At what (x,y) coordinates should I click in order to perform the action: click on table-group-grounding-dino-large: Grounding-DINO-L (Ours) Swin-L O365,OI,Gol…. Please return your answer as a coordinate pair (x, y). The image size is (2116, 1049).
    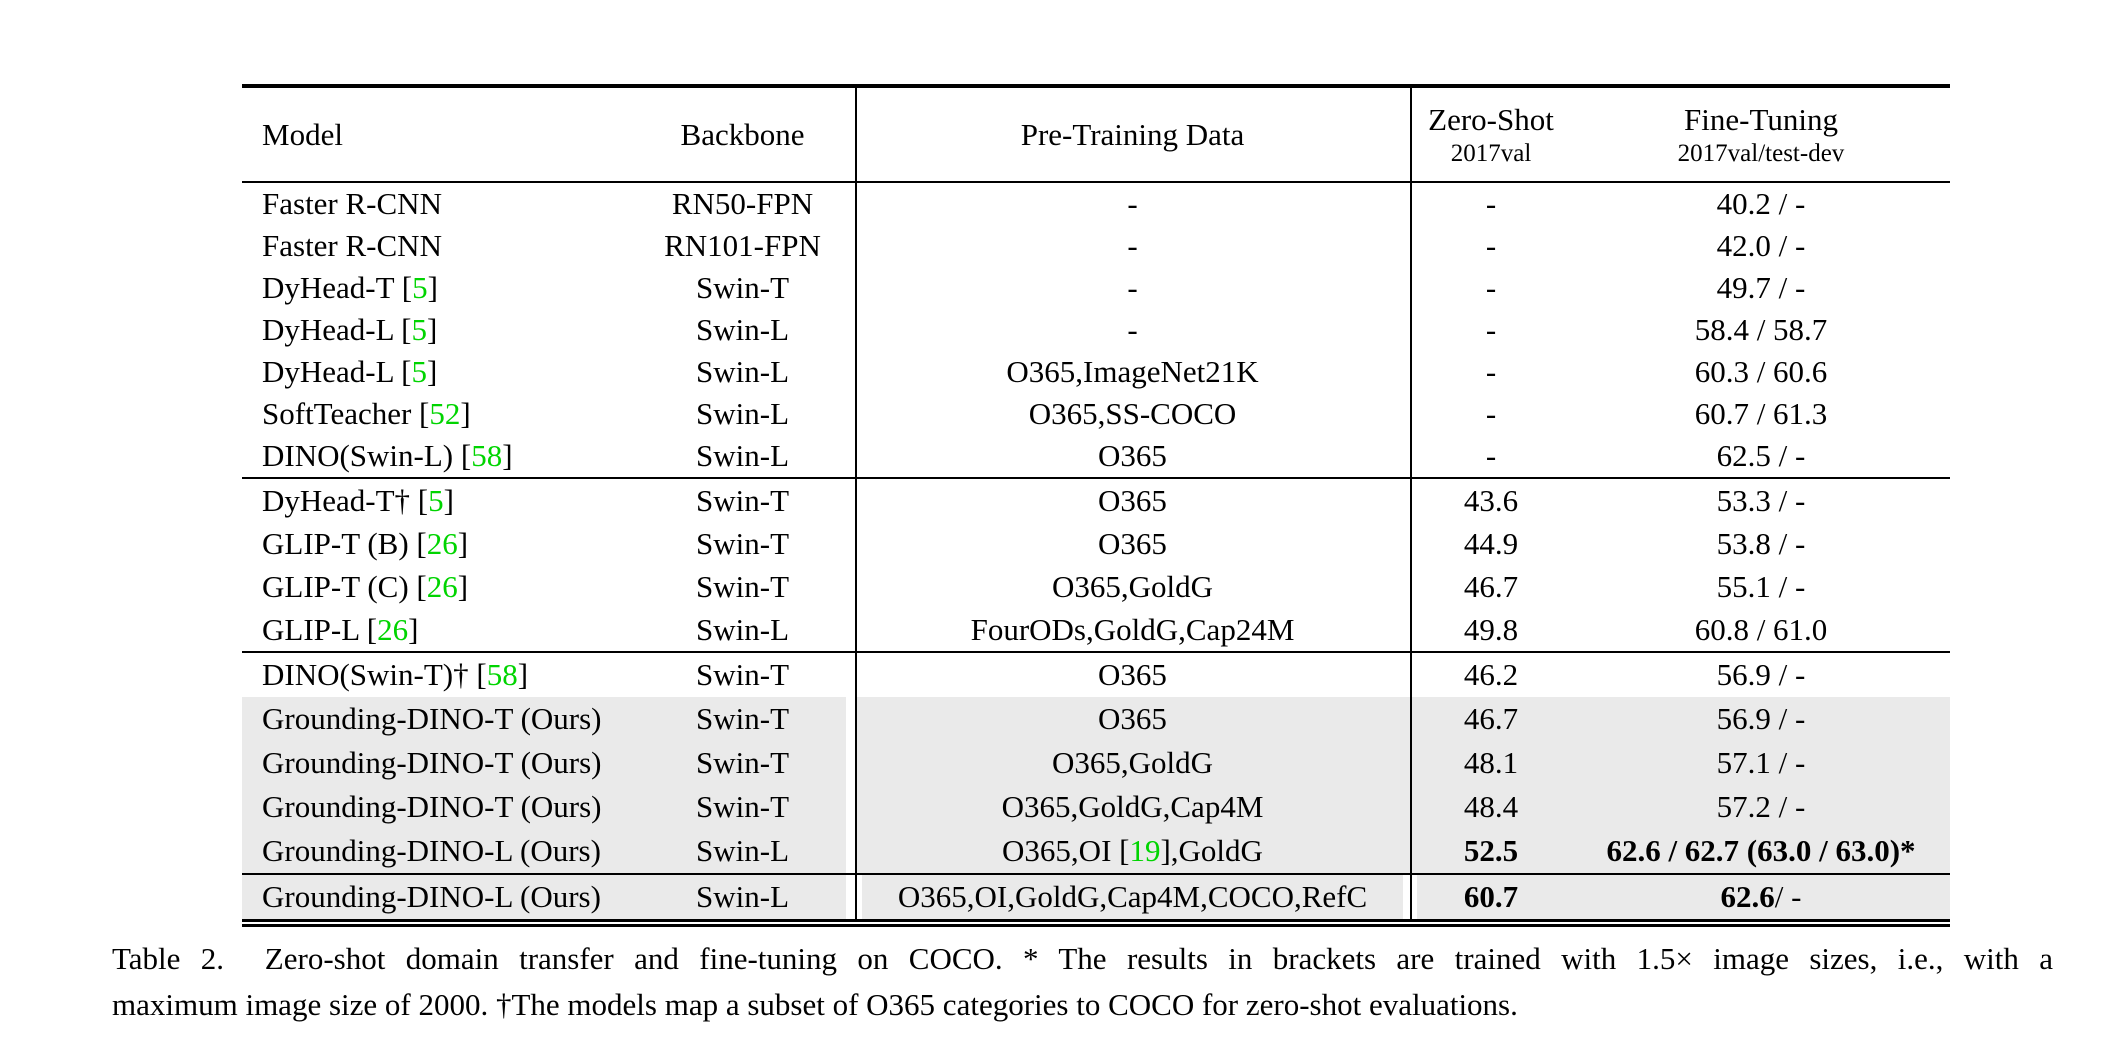
    Looking at the image, I should click on (1096, 897).